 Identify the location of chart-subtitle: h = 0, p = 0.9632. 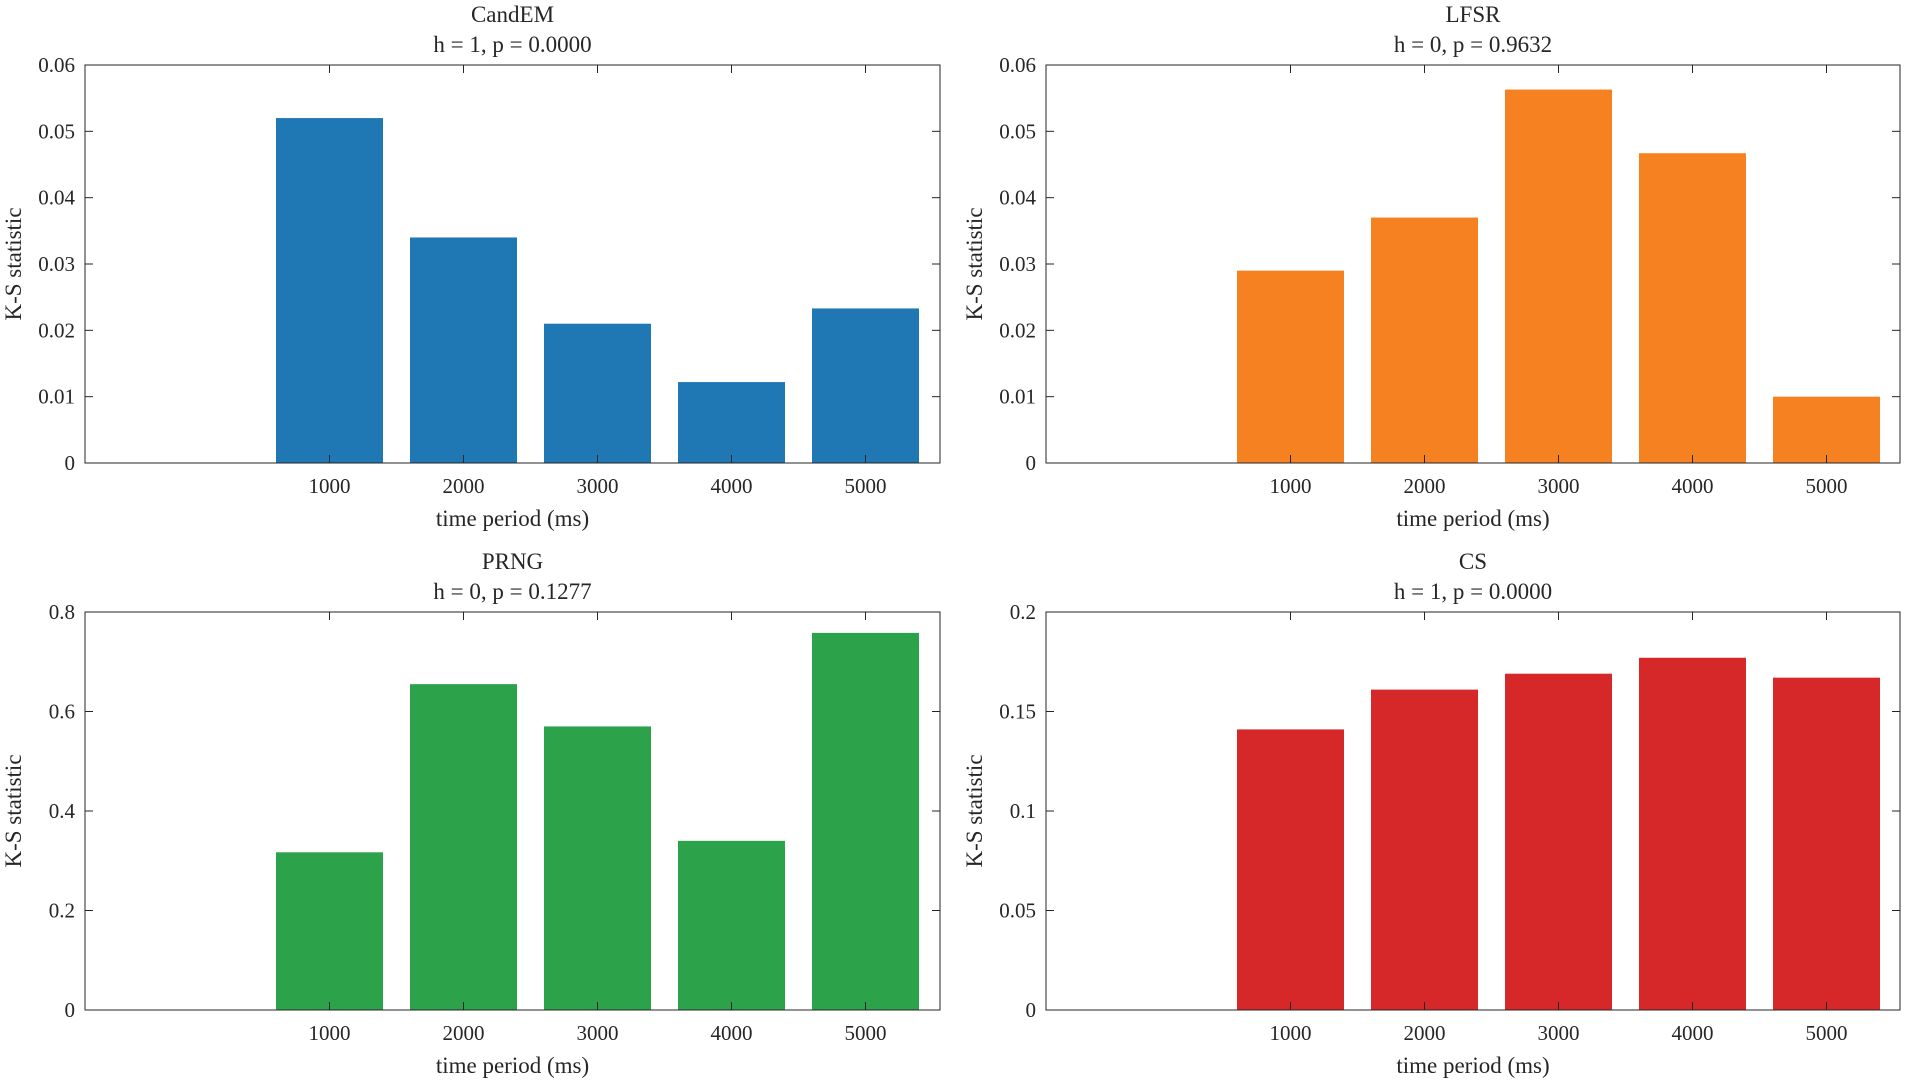
(1473, 44).